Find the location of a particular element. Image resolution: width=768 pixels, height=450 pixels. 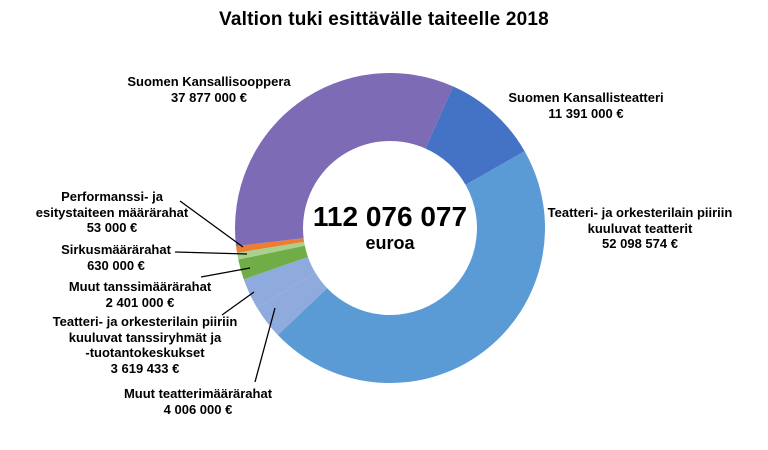

slice-sirkus is located at coordinates (271, 250).